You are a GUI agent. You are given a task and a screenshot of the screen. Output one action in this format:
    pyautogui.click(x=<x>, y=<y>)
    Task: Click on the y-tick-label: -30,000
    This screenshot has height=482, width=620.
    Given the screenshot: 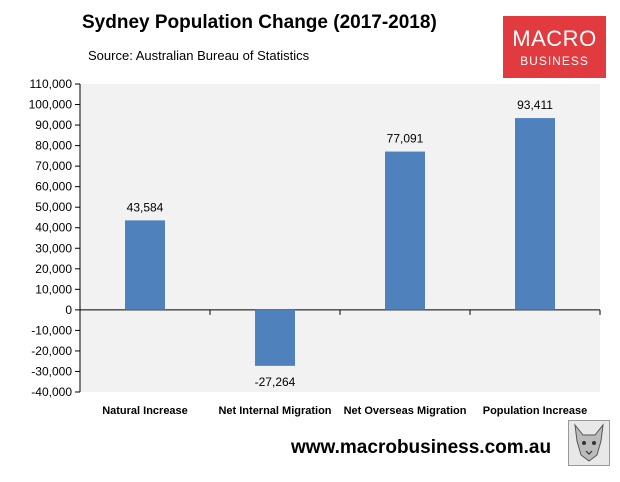 What is the action you would take?
    pyautogui.click(x=51, y=371)
    